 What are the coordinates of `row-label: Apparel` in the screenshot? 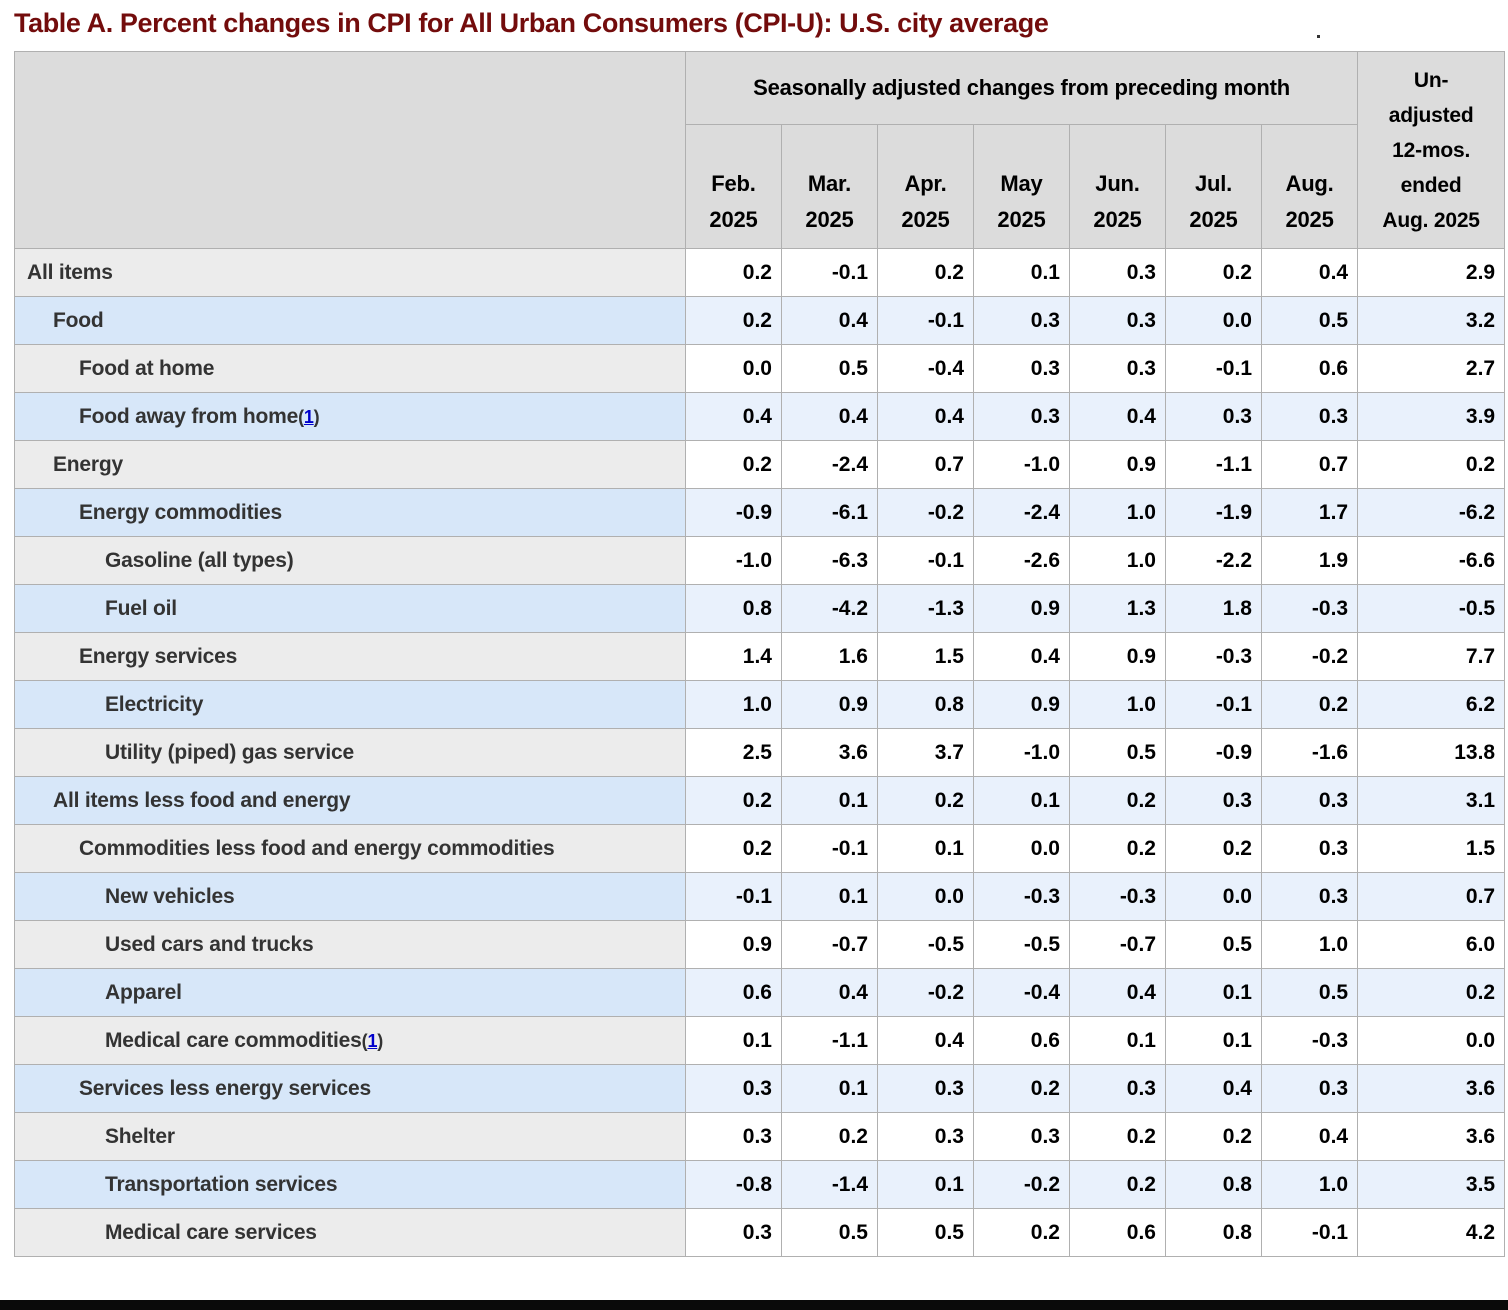 It's located at (350, 992).